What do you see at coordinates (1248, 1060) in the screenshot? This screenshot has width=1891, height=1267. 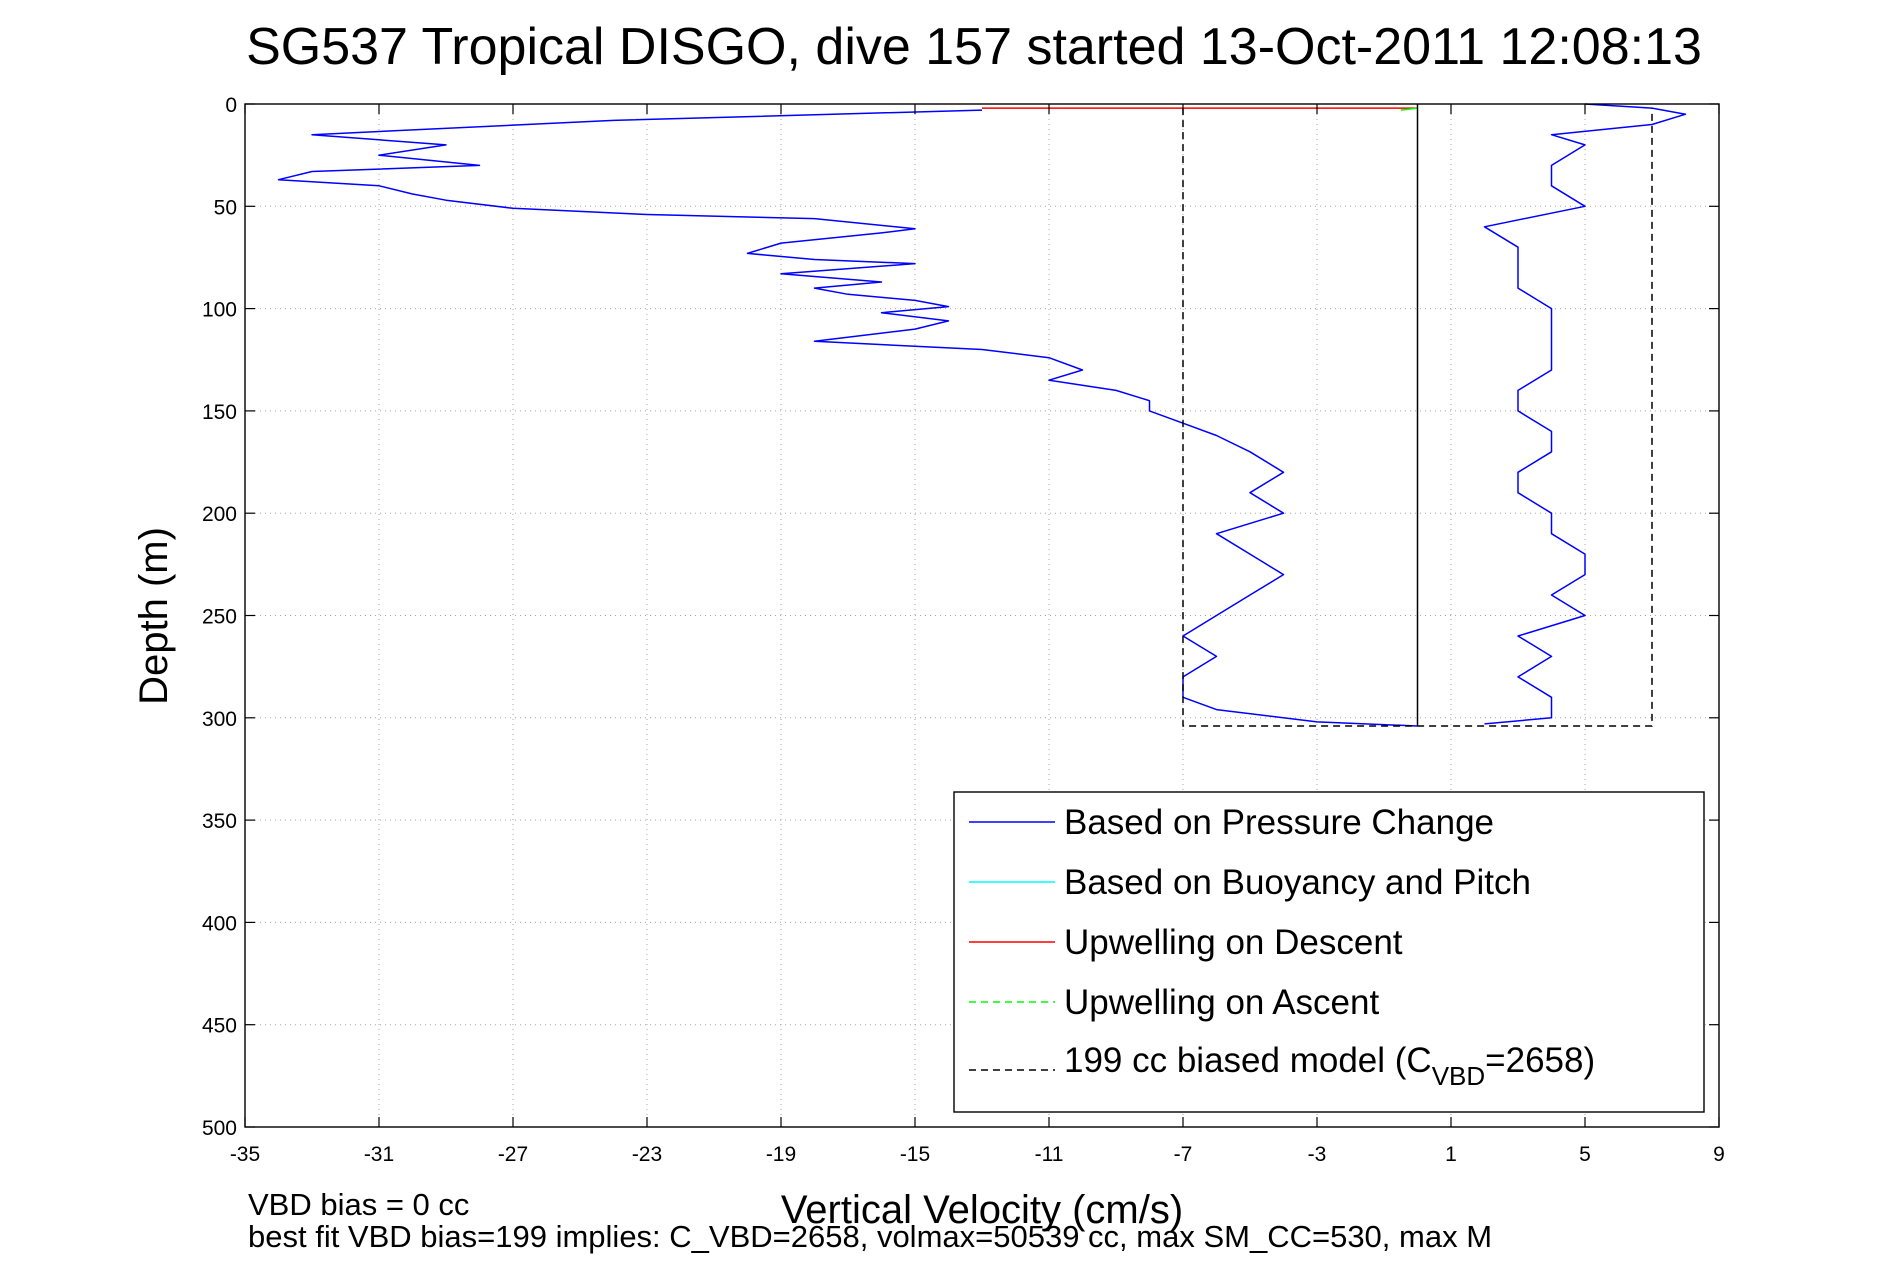 I see `legend-label-biased-prefix: 199 cc biased model (C` at bounding box center [1248, 1060].